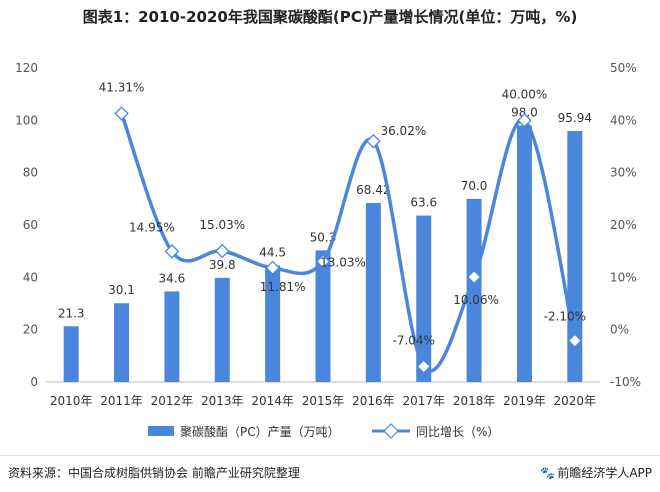  I want to click on bar-value-label: 21.3, so click(71, 313).